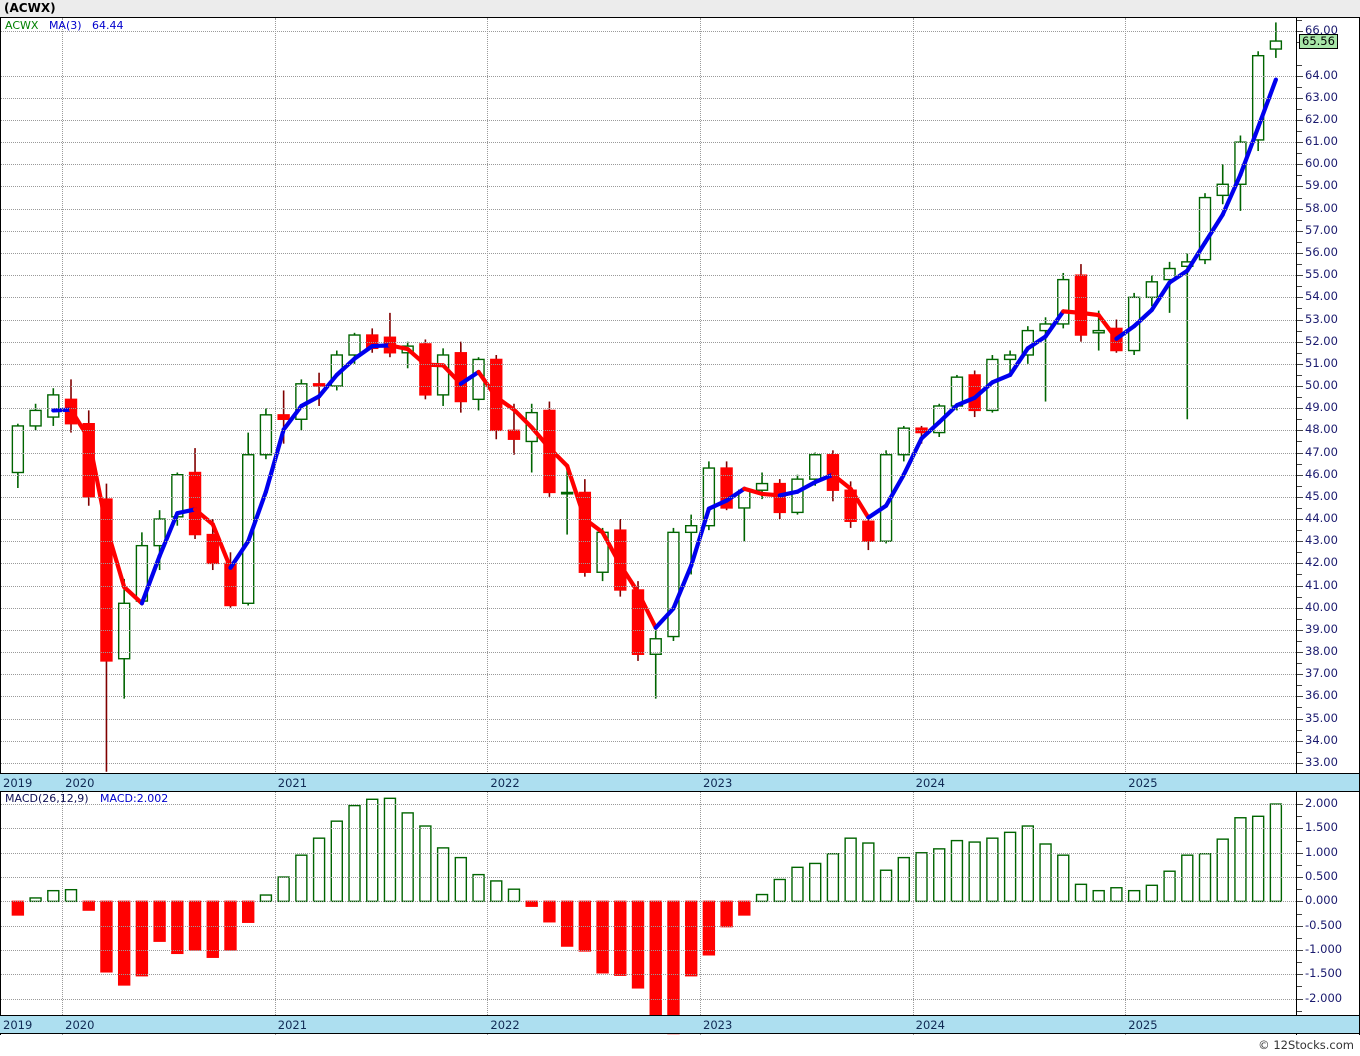  What do you see at coordinates (1321, 673) in the screenshot?
I see `price-axis-label: 37.00` at bounding box center [1321, 673].